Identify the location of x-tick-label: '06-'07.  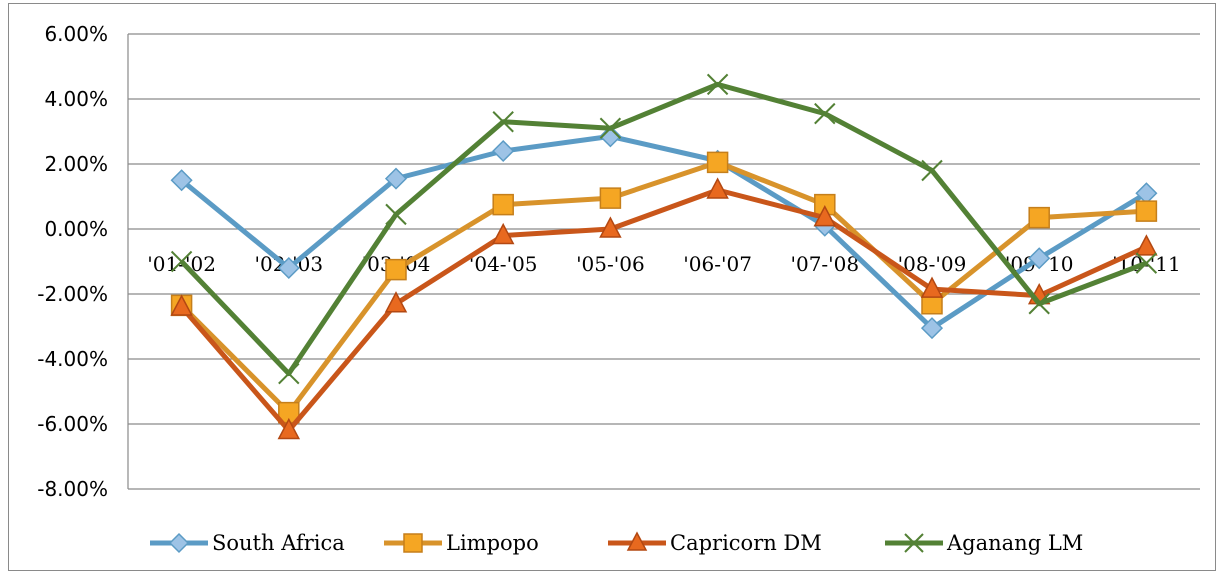
(717, 264).